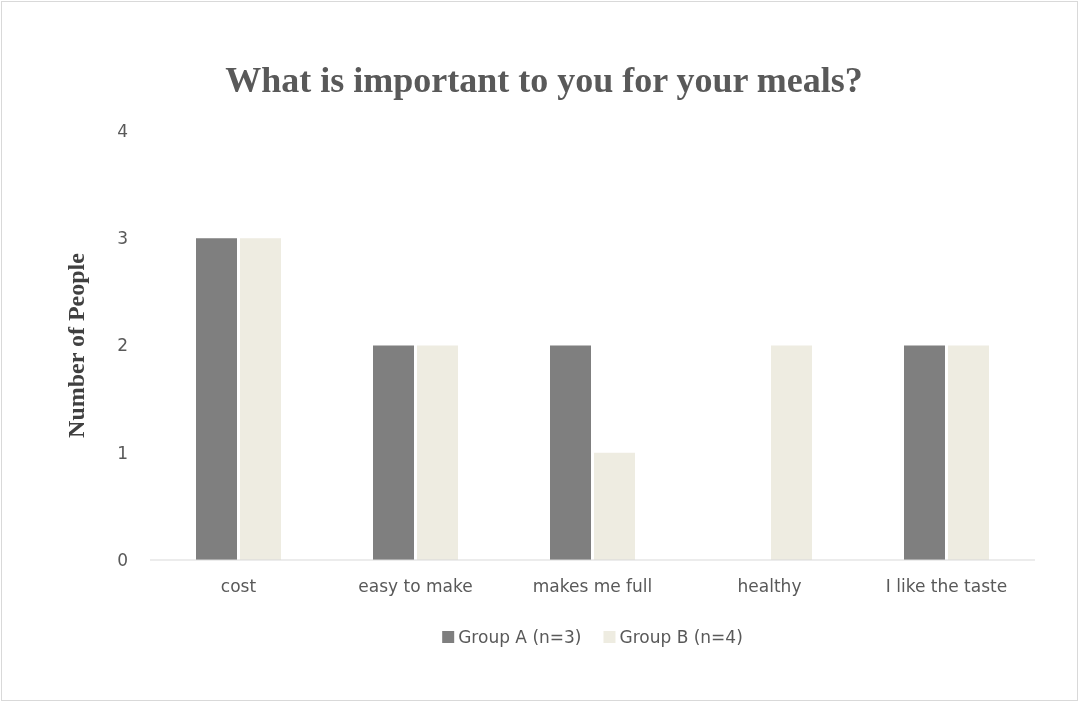 This screenshot has width=1088, height=702. I want to click on legend-label: Group A (n=3), so click(520, 637).